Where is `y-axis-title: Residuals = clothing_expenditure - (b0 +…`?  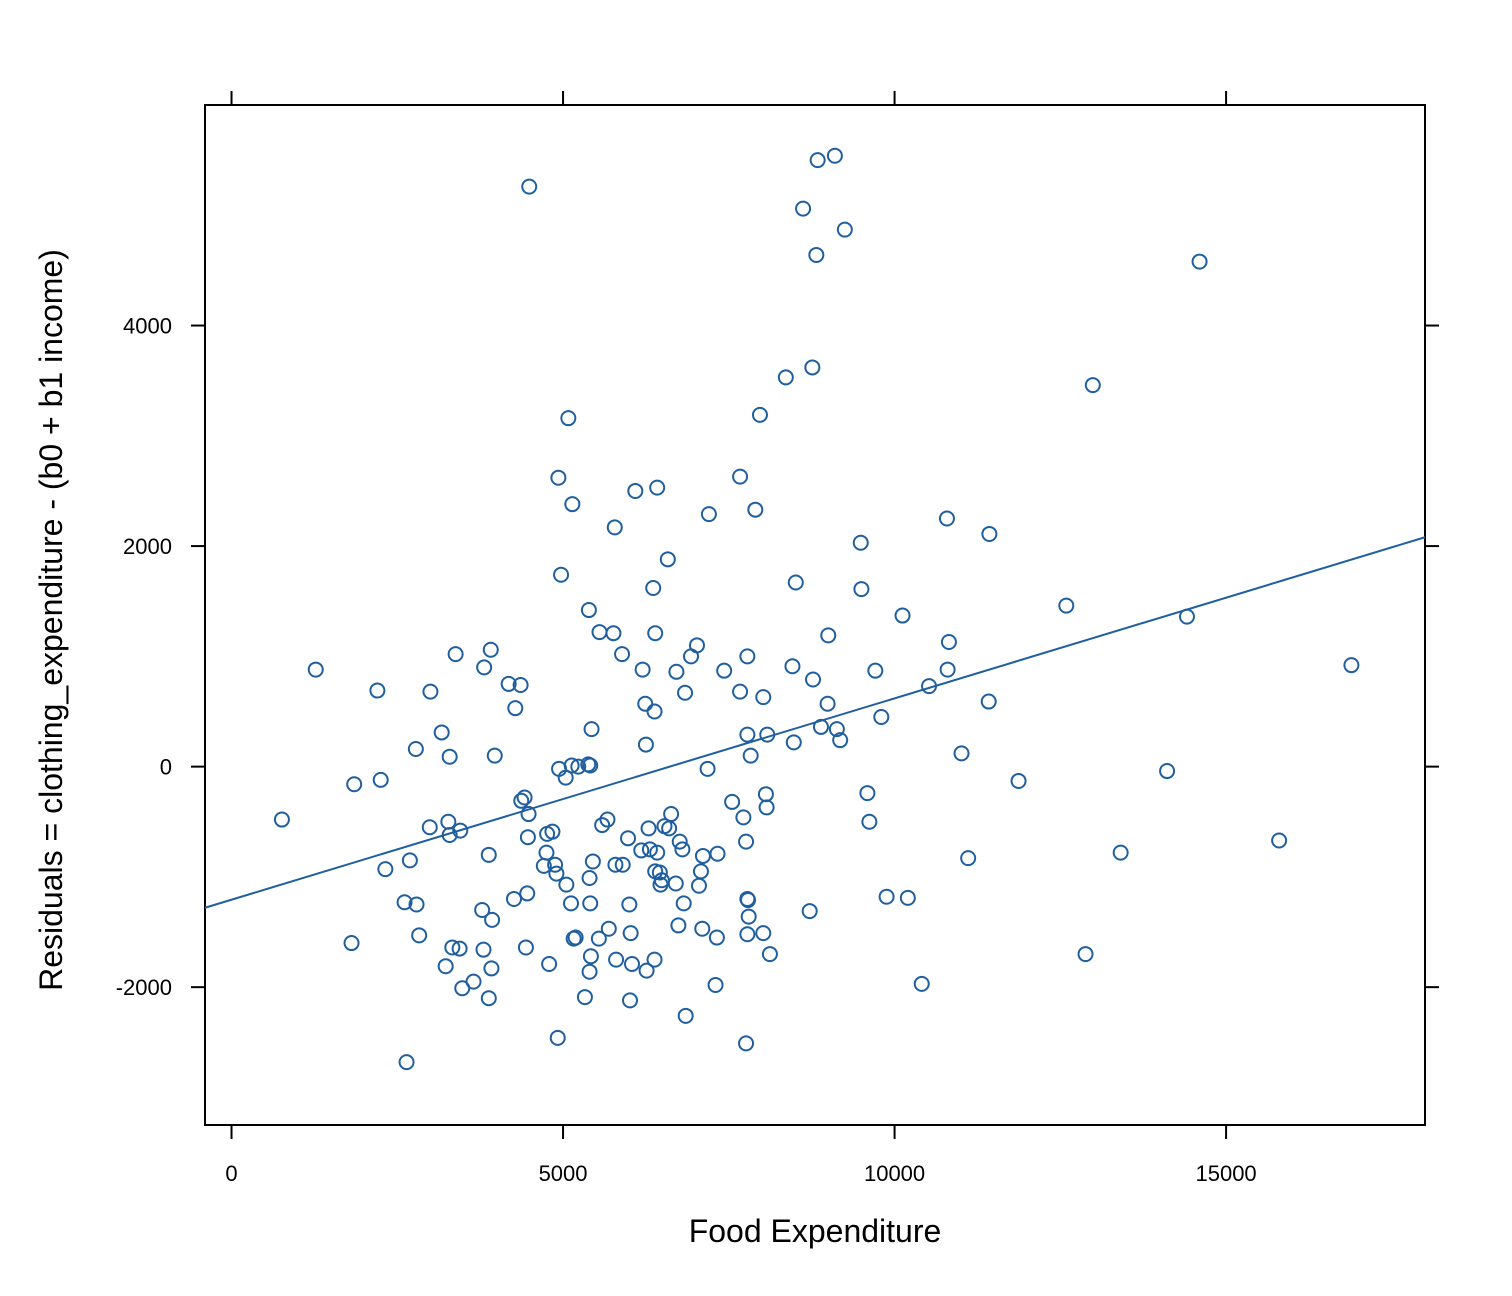
y-axis-title: Residuals = clothing_expenditure - (b0 +… is located at coordinates (51, 620).